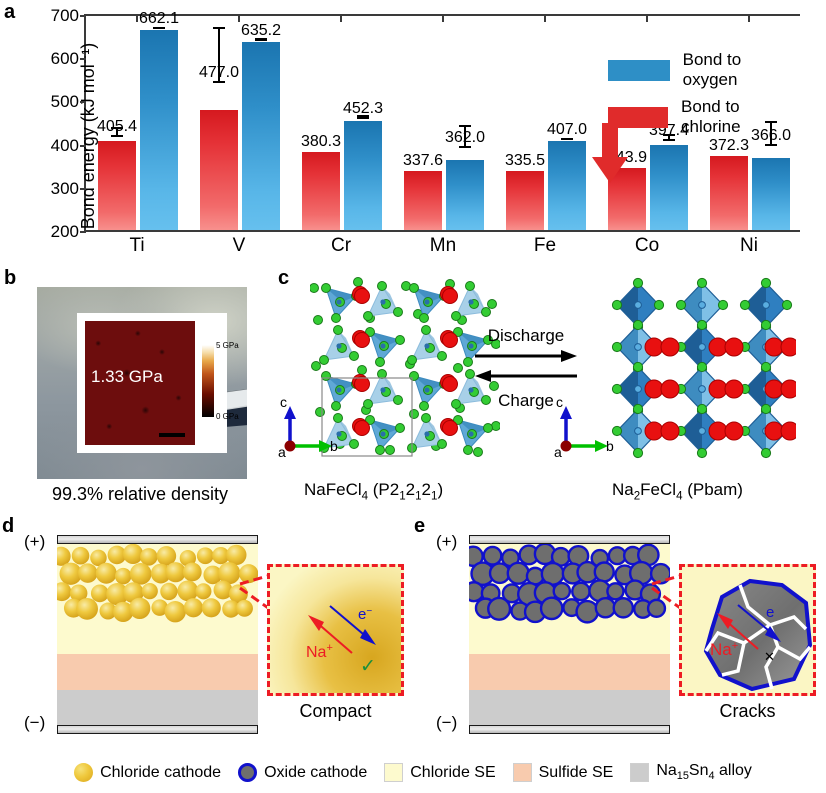 The width and height of the screenshot is (826, 793). What do you see at coordinates (711, 116) in the screenshot?
I see `legend-label: Bond to chlorine` at bounding box center [711, 116].